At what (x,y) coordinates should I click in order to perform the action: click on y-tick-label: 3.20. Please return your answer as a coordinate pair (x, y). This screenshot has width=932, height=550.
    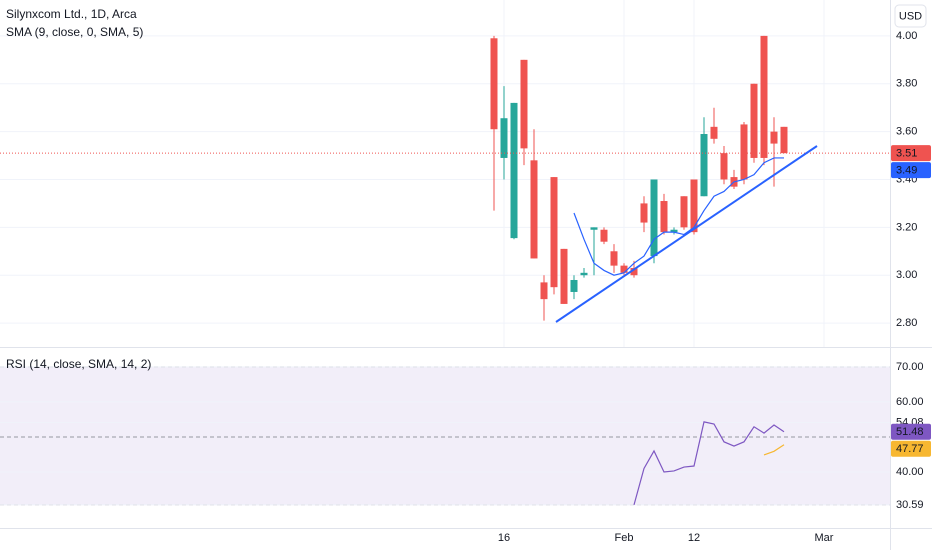
    Looking at the image, I should click on (906, 227).